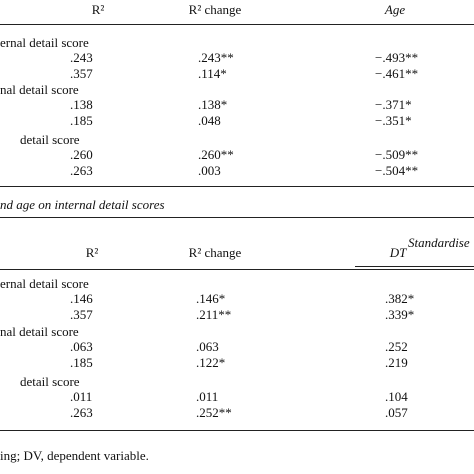 Image resolution: width=474 pixels, height=474 pixels. Describe the element at coordinates (395, 9) in the screenshot. I see `column-header: Age` at that location.